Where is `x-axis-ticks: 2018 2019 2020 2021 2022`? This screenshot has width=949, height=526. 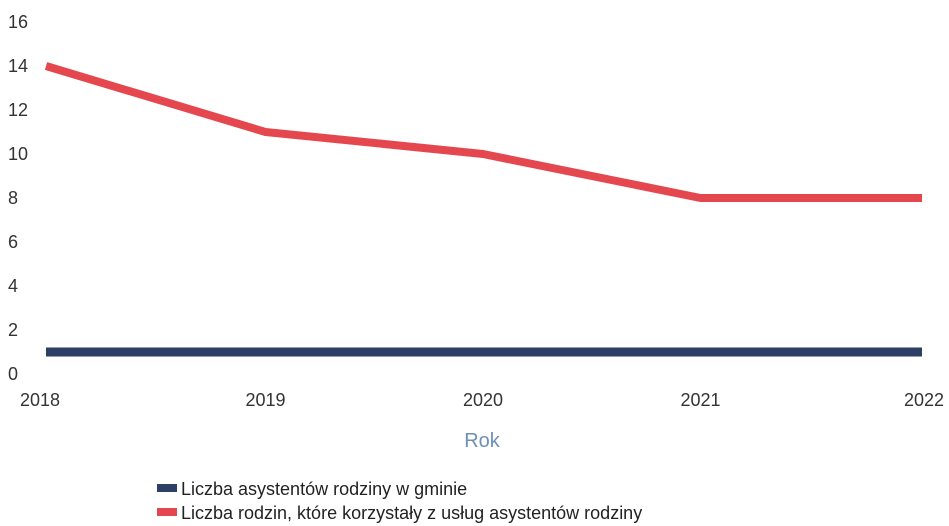
x-axis-ticks: 2018 2019 2020 2021 2022 is located at coordinates (482, 400).